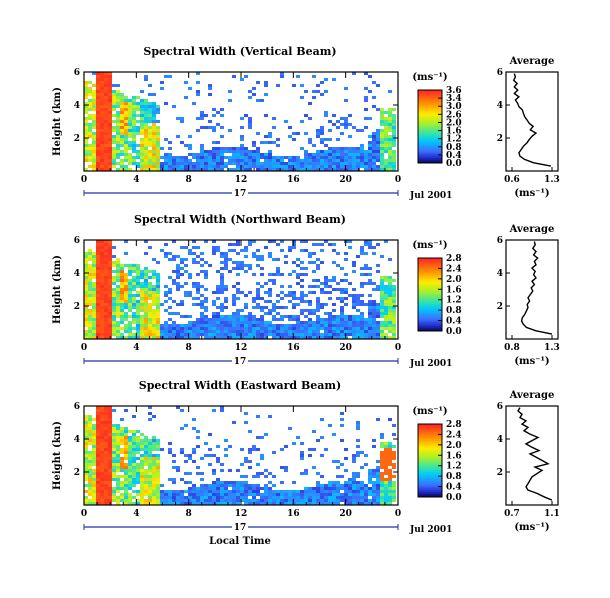 The width and height of the screenshot is (610, 598). Describe the element at coordinates (77, 106) in the screenshot. I see `y-tick-label: 4` at that location.